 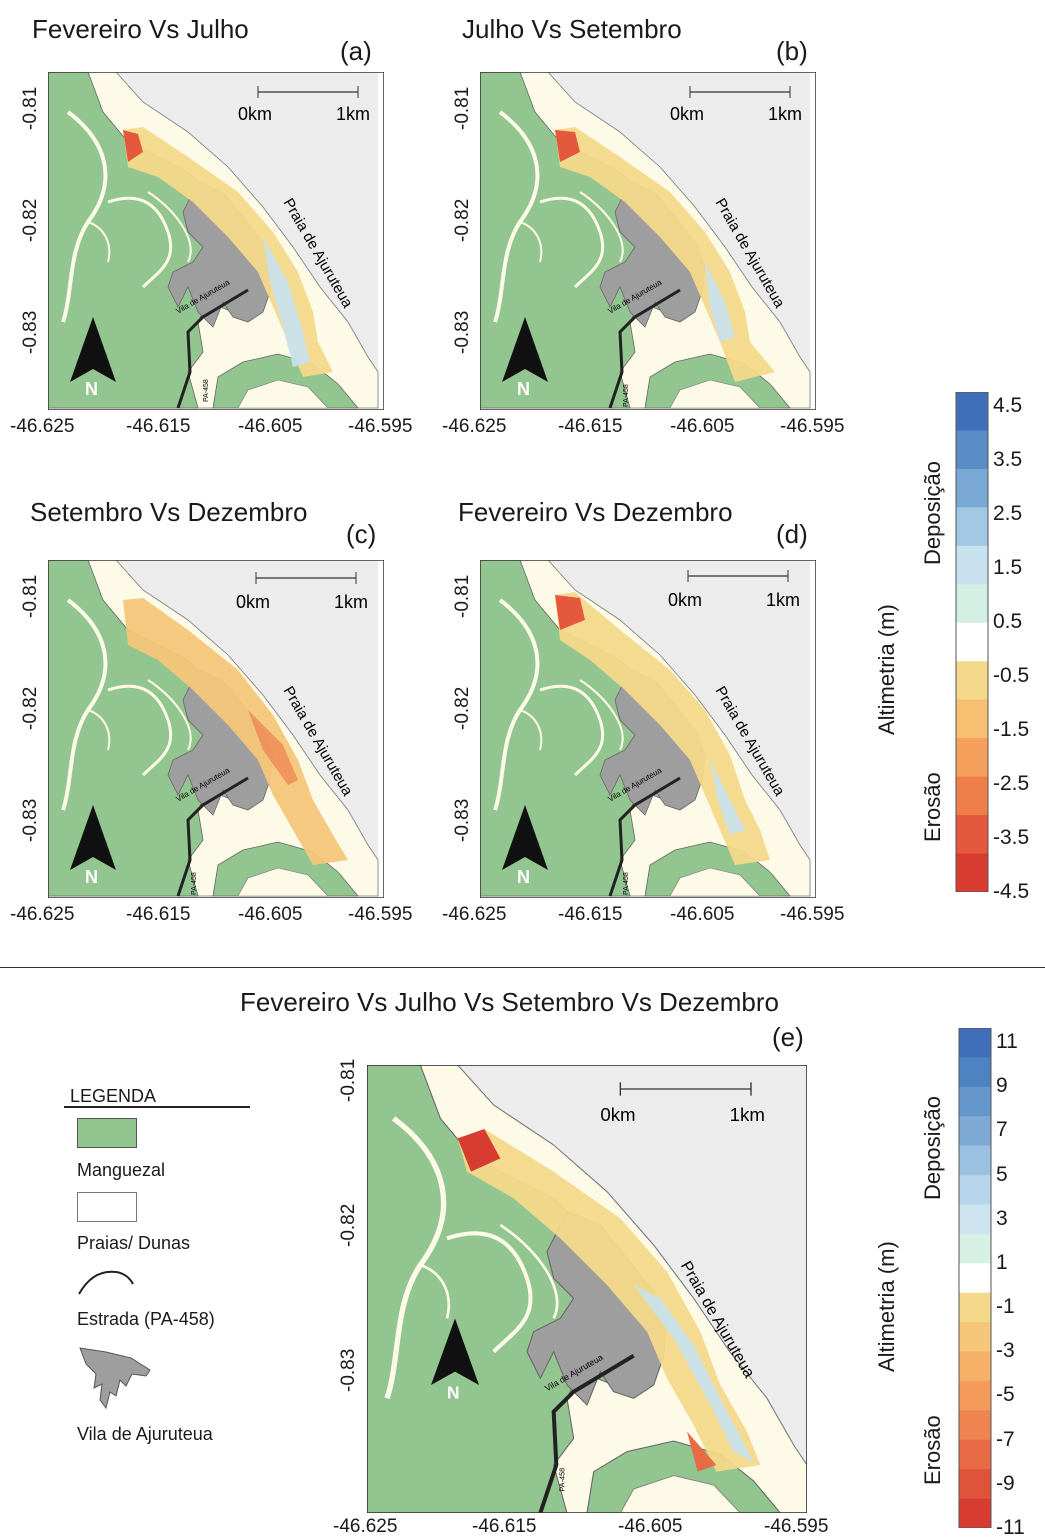 I want to click on legend-beach-swatch, so click(x=107, y=1207).